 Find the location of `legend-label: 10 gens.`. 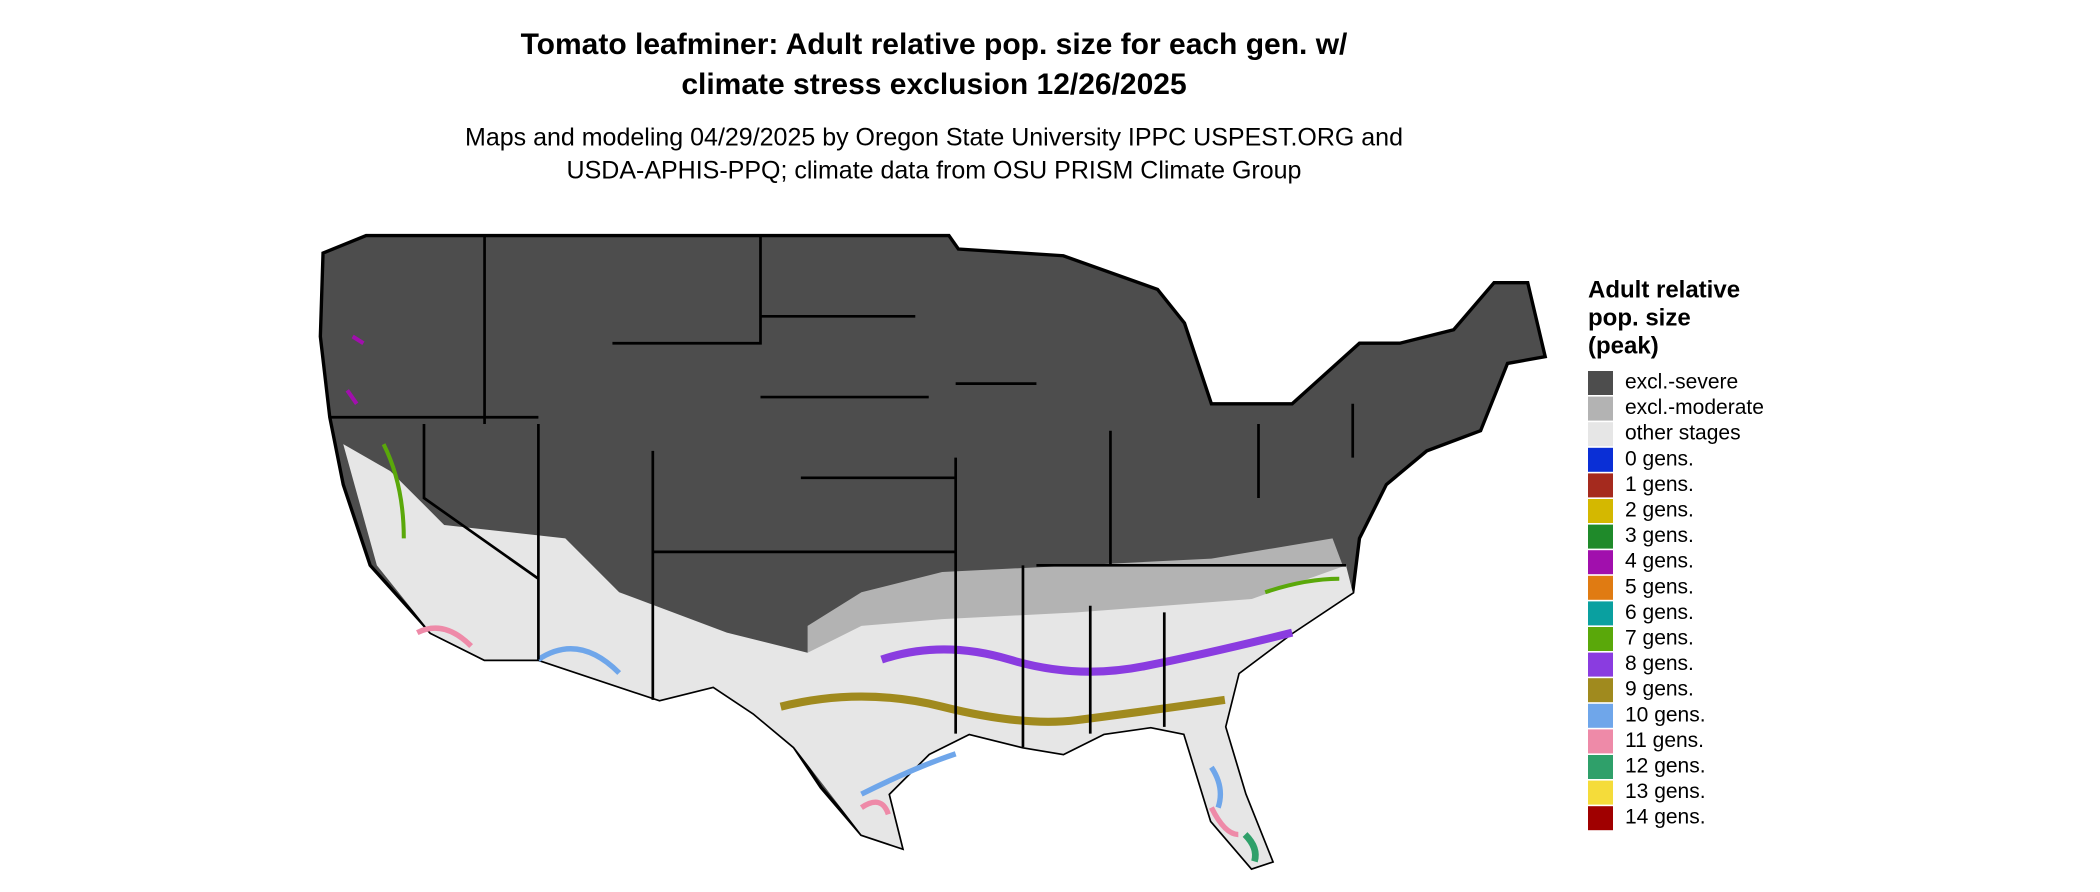

legend-label: 10 gens. is located at coordinates (1665, 714).